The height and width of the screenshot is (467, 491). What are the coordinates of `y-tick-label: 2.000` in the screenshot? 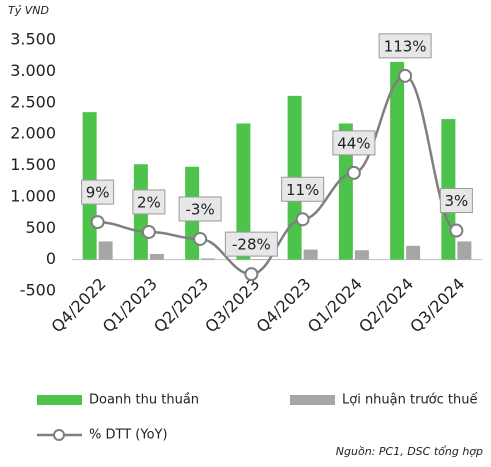 It's located at (33, 133).